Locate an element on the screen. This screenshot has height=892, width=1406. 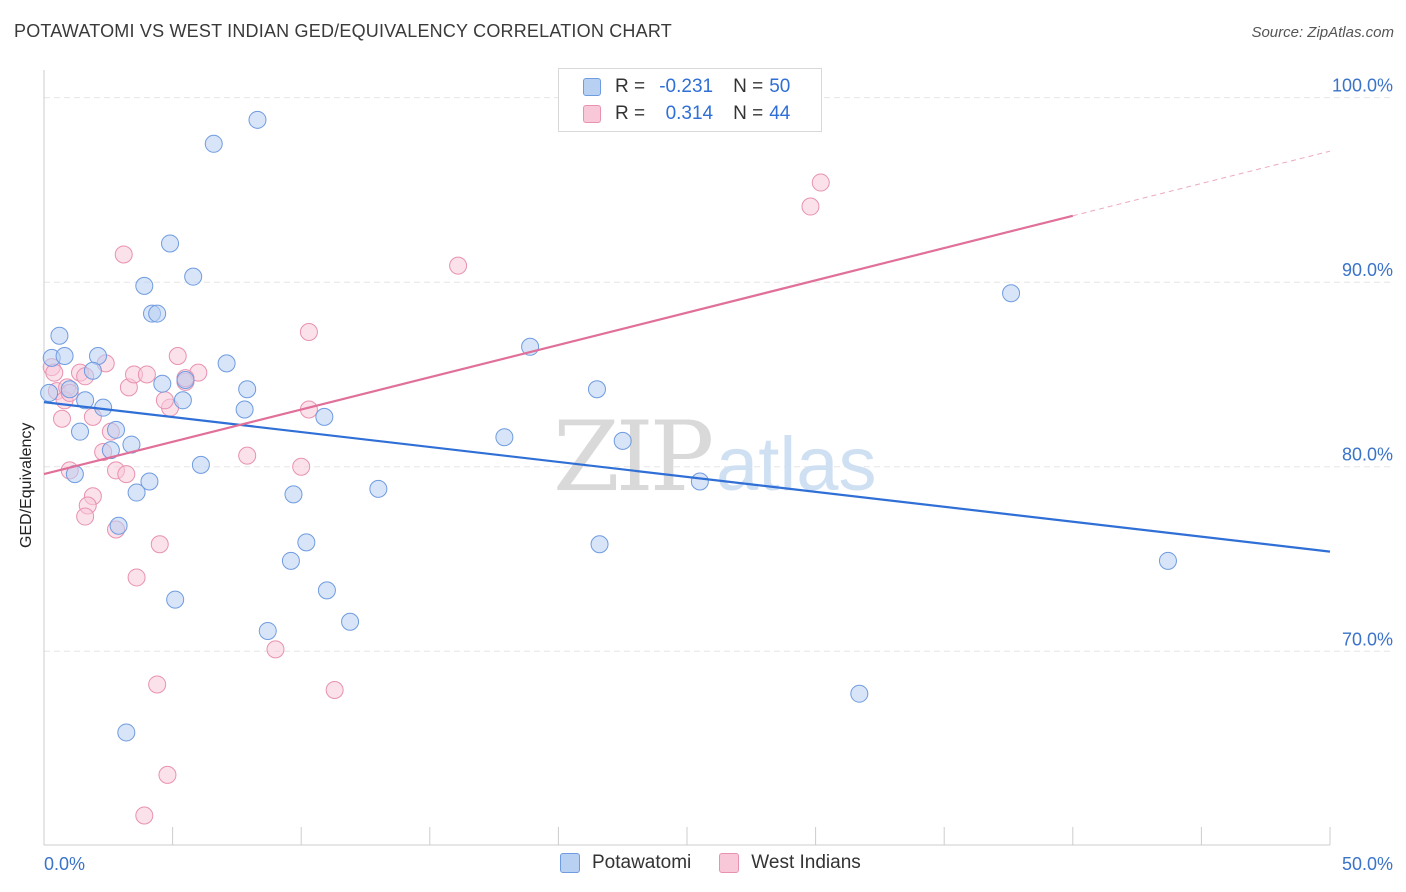
y-tick-label: 70.0% is located at coordinates (1367, 639).